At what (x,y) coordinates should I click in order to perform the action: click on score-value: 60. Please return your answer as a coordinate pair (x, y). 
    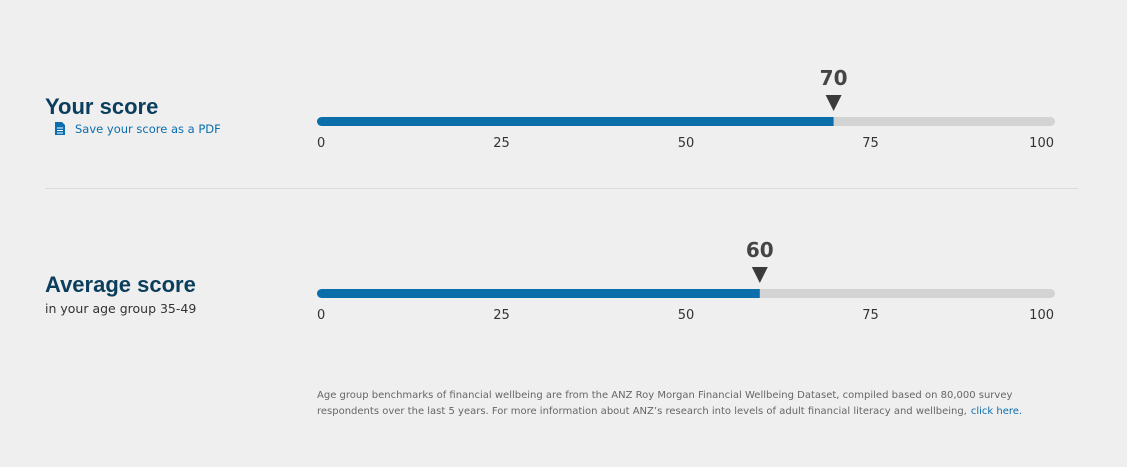
    Looking at the image, I should click on (760, 250).